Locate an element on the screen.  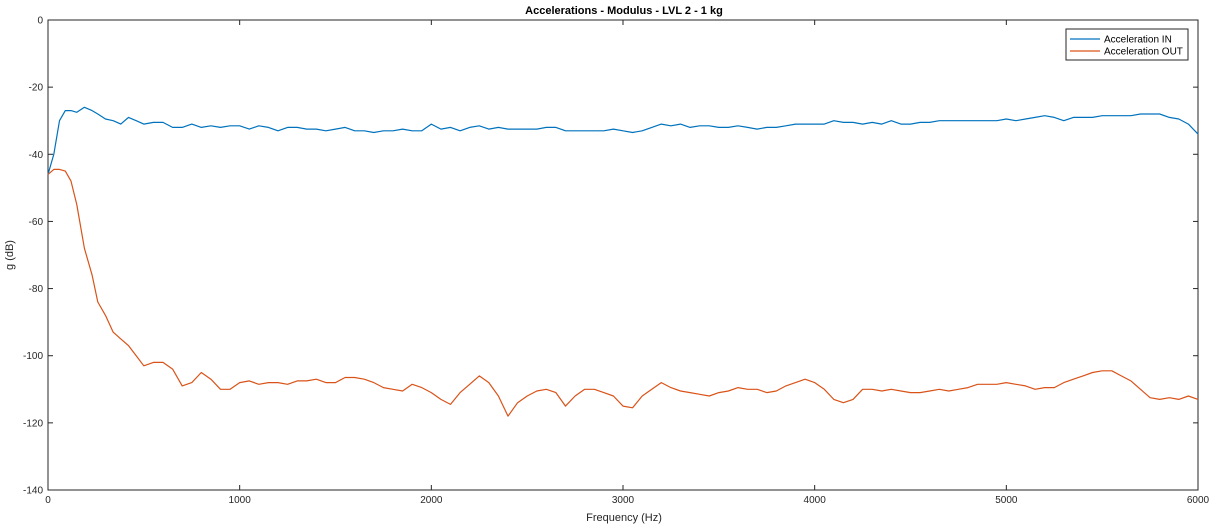
legend-entry-label: Acceleration IN is located at coordinates (1138, 40).